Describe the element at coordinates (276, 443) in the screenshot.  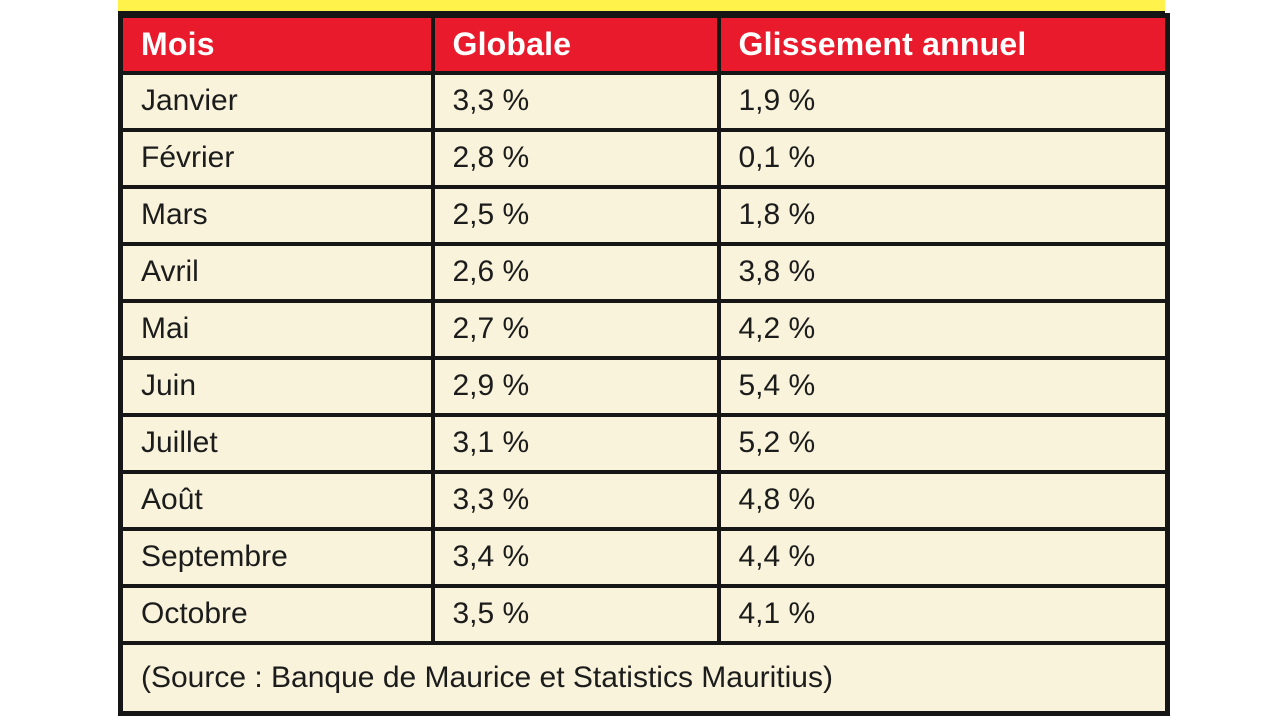
I see `month-cell: Juillet` at that location.